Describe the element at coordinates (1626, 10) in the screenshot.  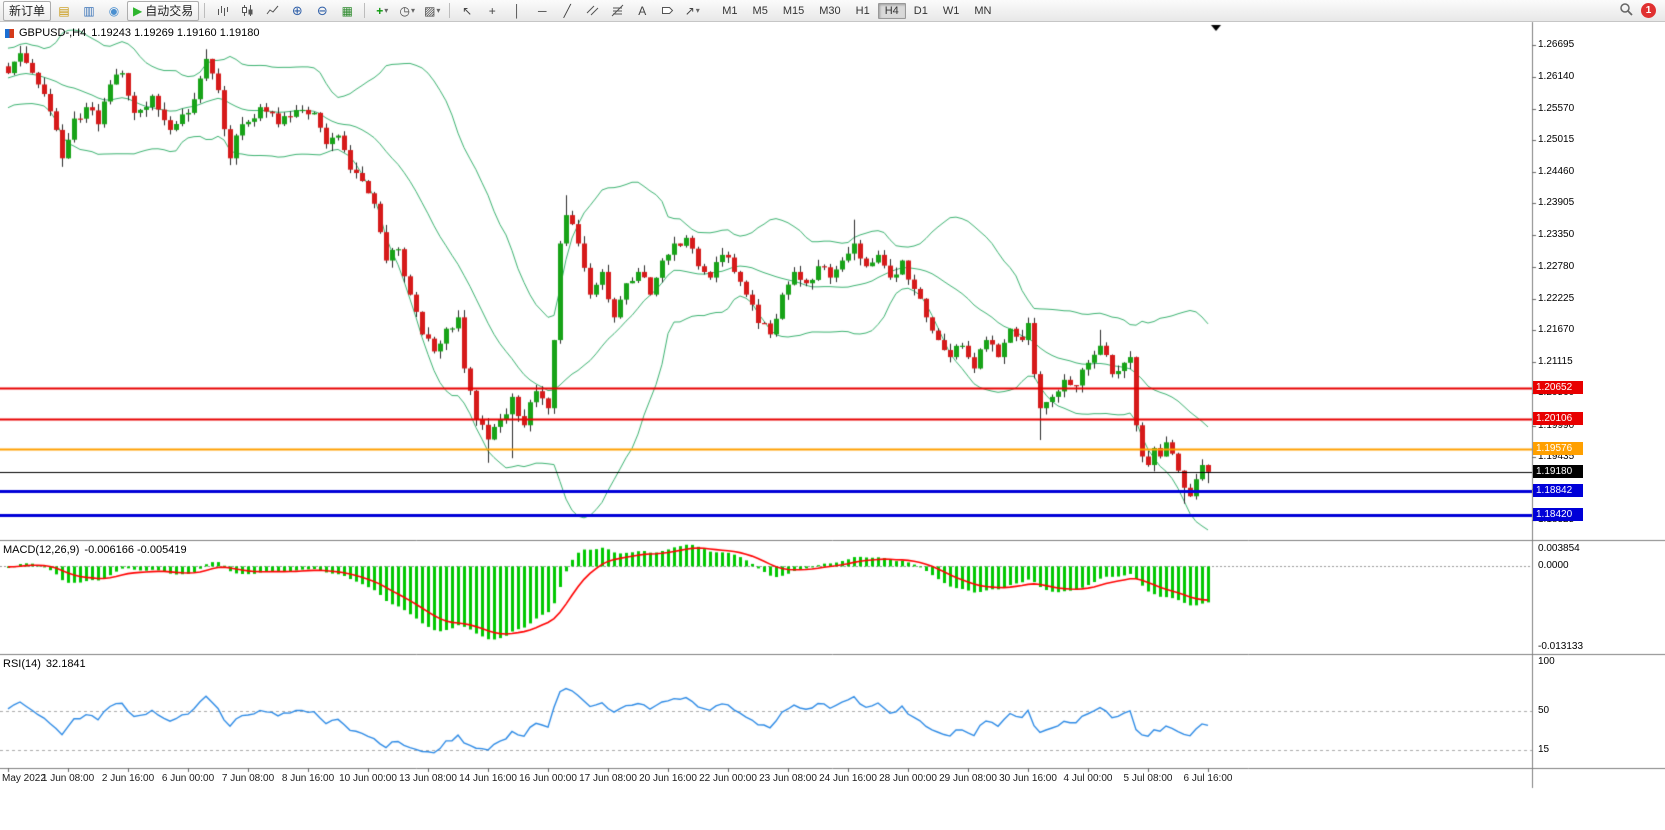
I see `search-icon` at that location.